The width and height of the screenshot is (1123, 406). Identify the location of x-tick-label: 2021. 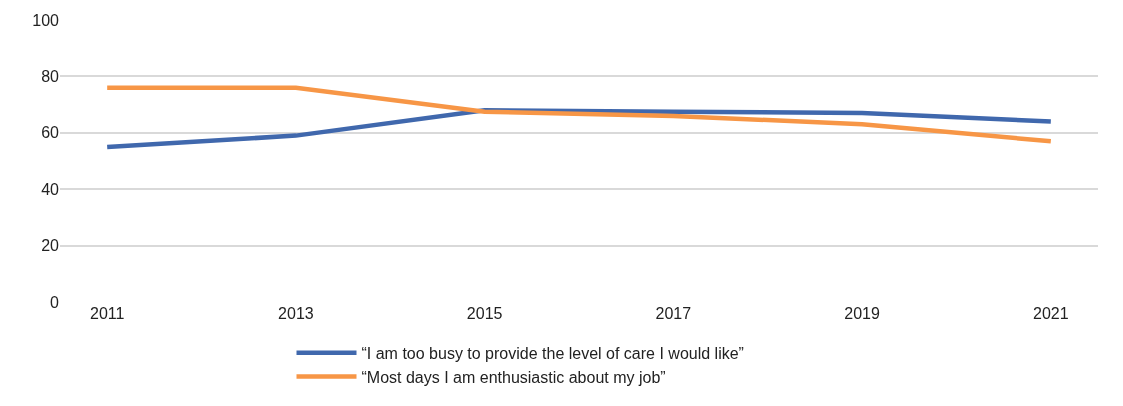
(1051, 313).